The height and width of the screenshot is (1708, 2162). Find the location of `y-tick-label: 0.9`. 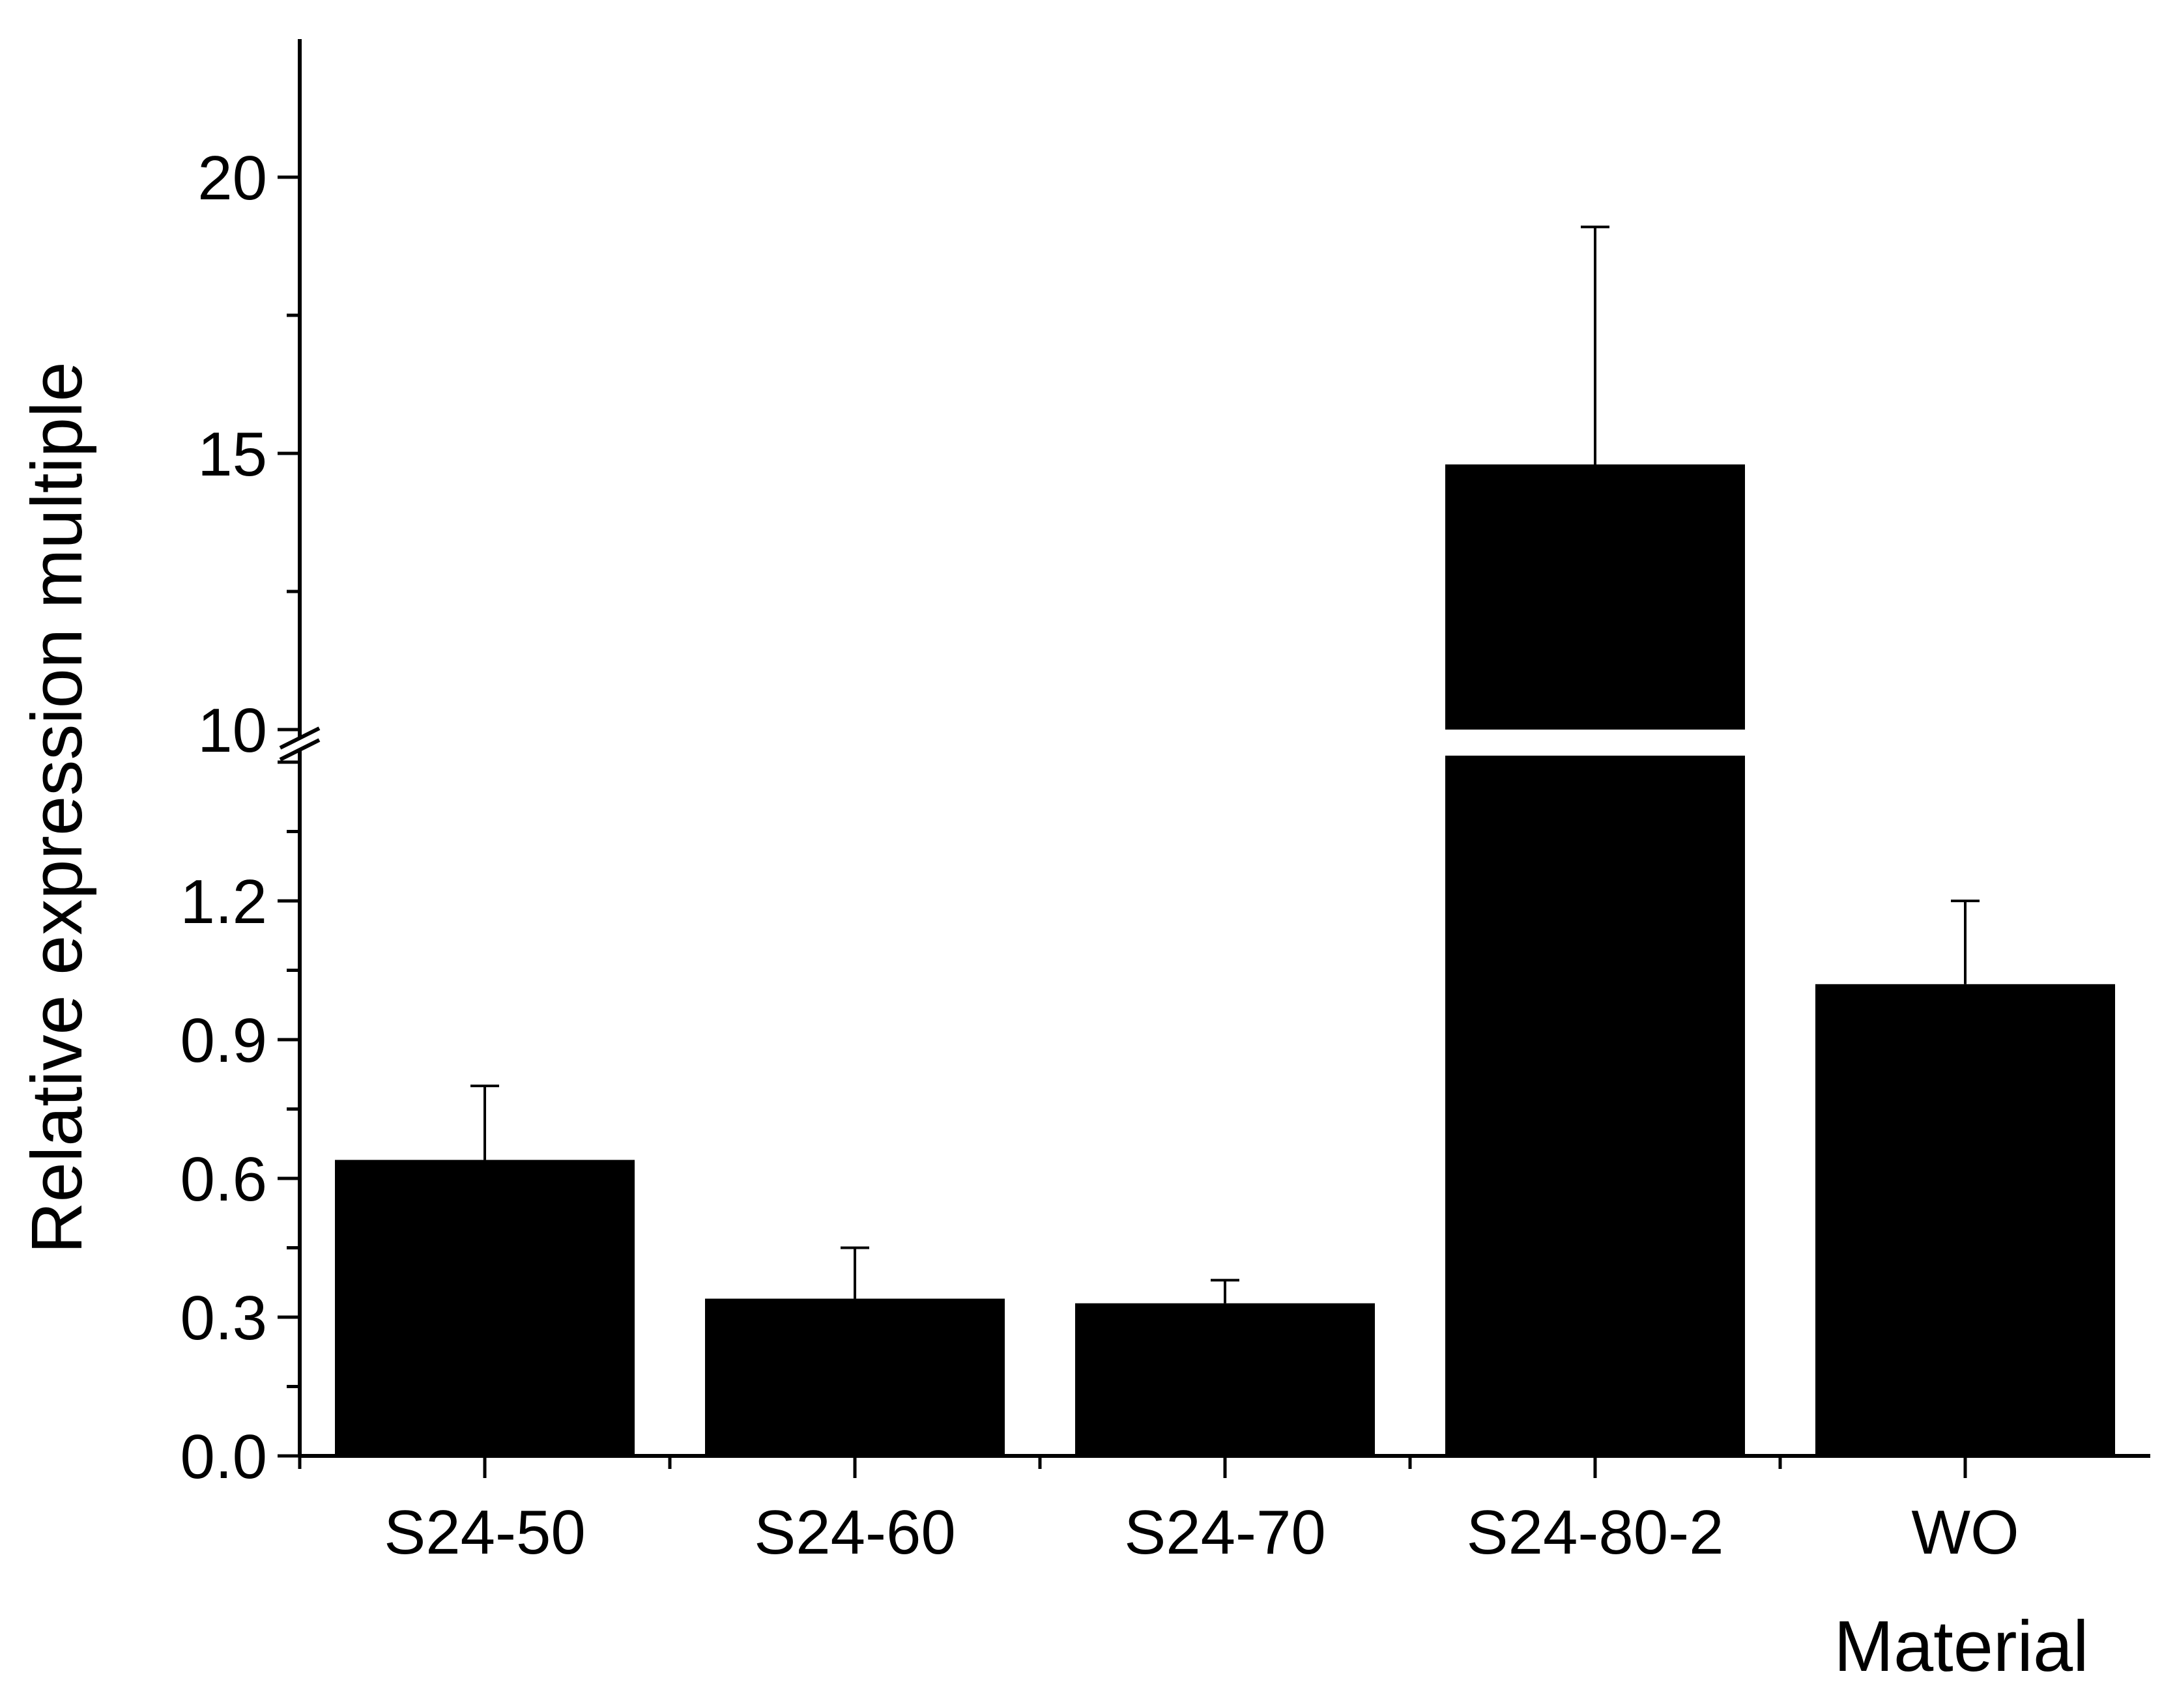

y-tick-label: 0.9 is located at coordinates (223, 1040).